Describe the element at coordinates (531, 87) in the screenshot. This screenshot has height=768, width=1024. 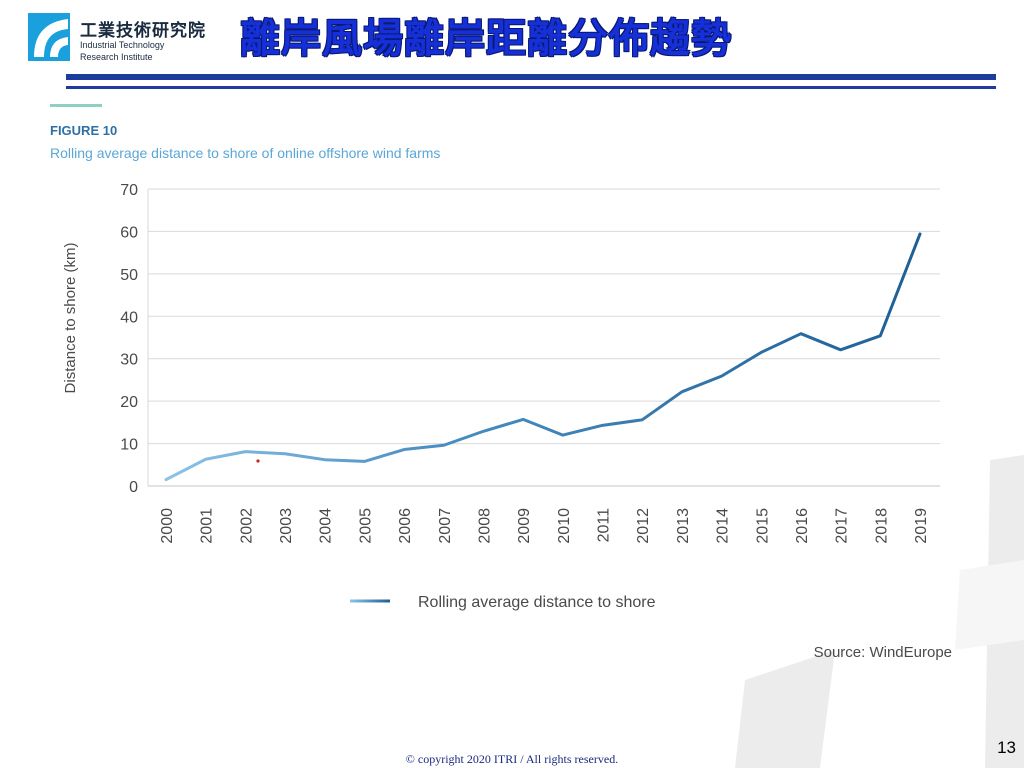
I see `header-divider-thin` at that location.